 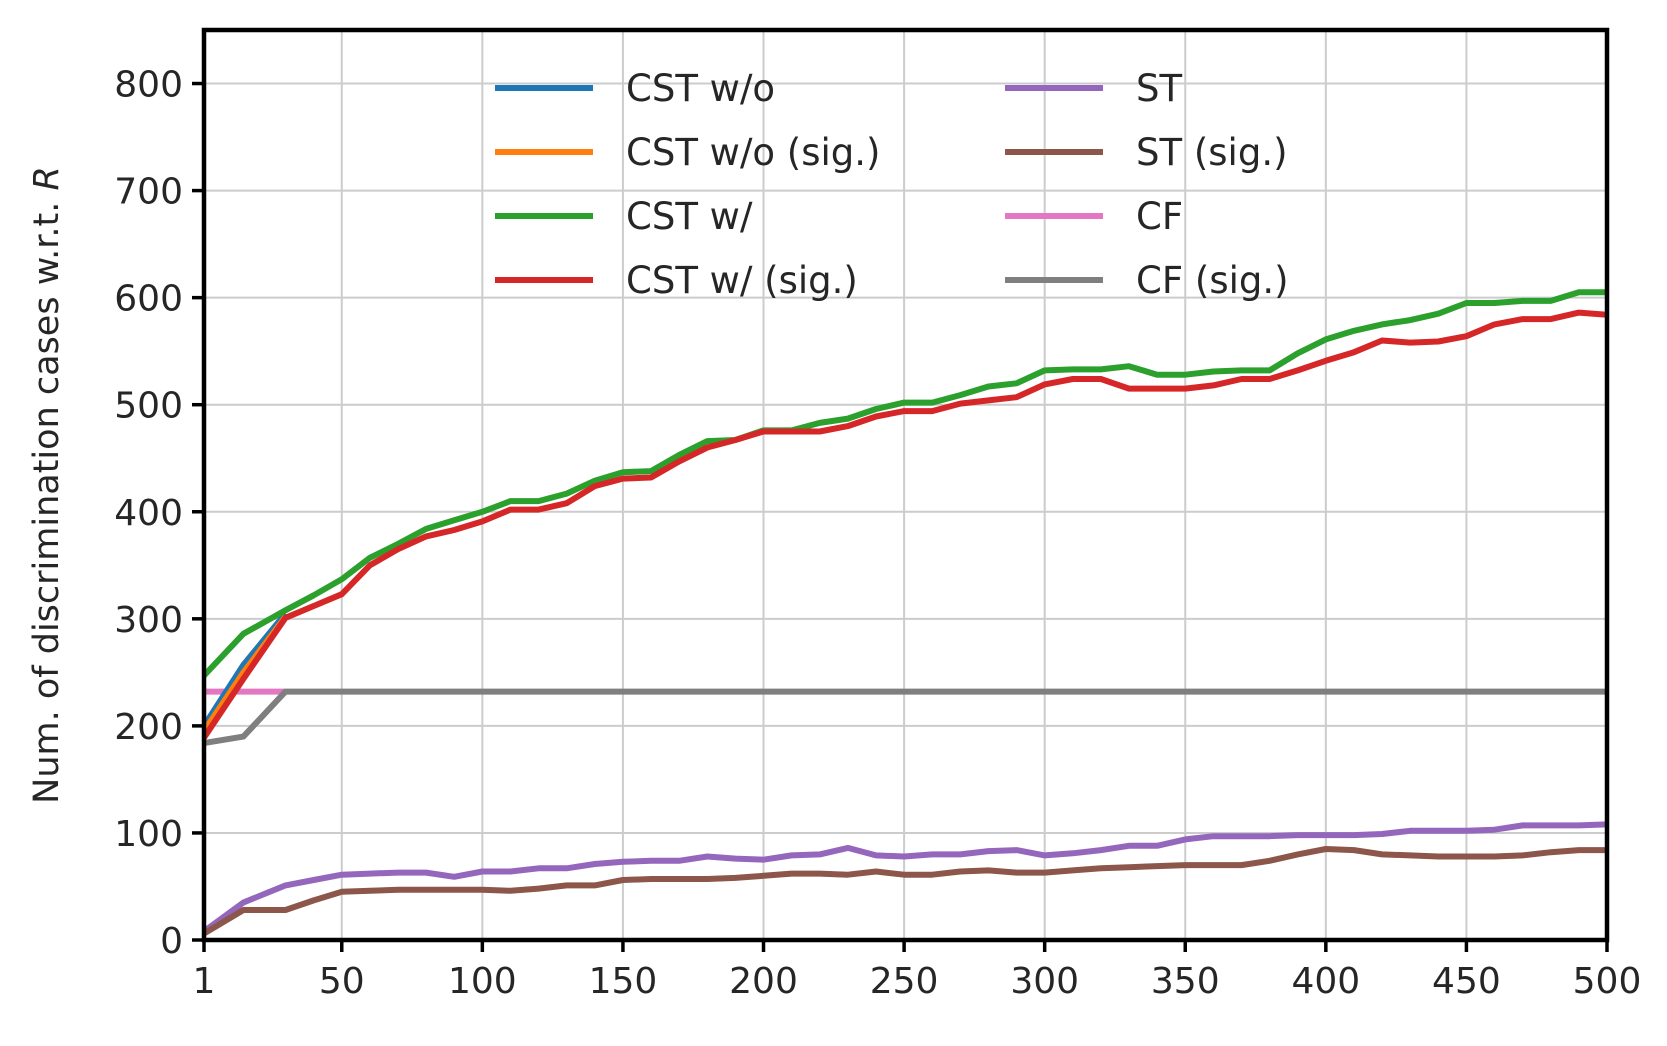 What do you see at coordinates (1044, 981) in the screenshot?
I see `x-tick-label: 300` at bounding box center [1044, 981].